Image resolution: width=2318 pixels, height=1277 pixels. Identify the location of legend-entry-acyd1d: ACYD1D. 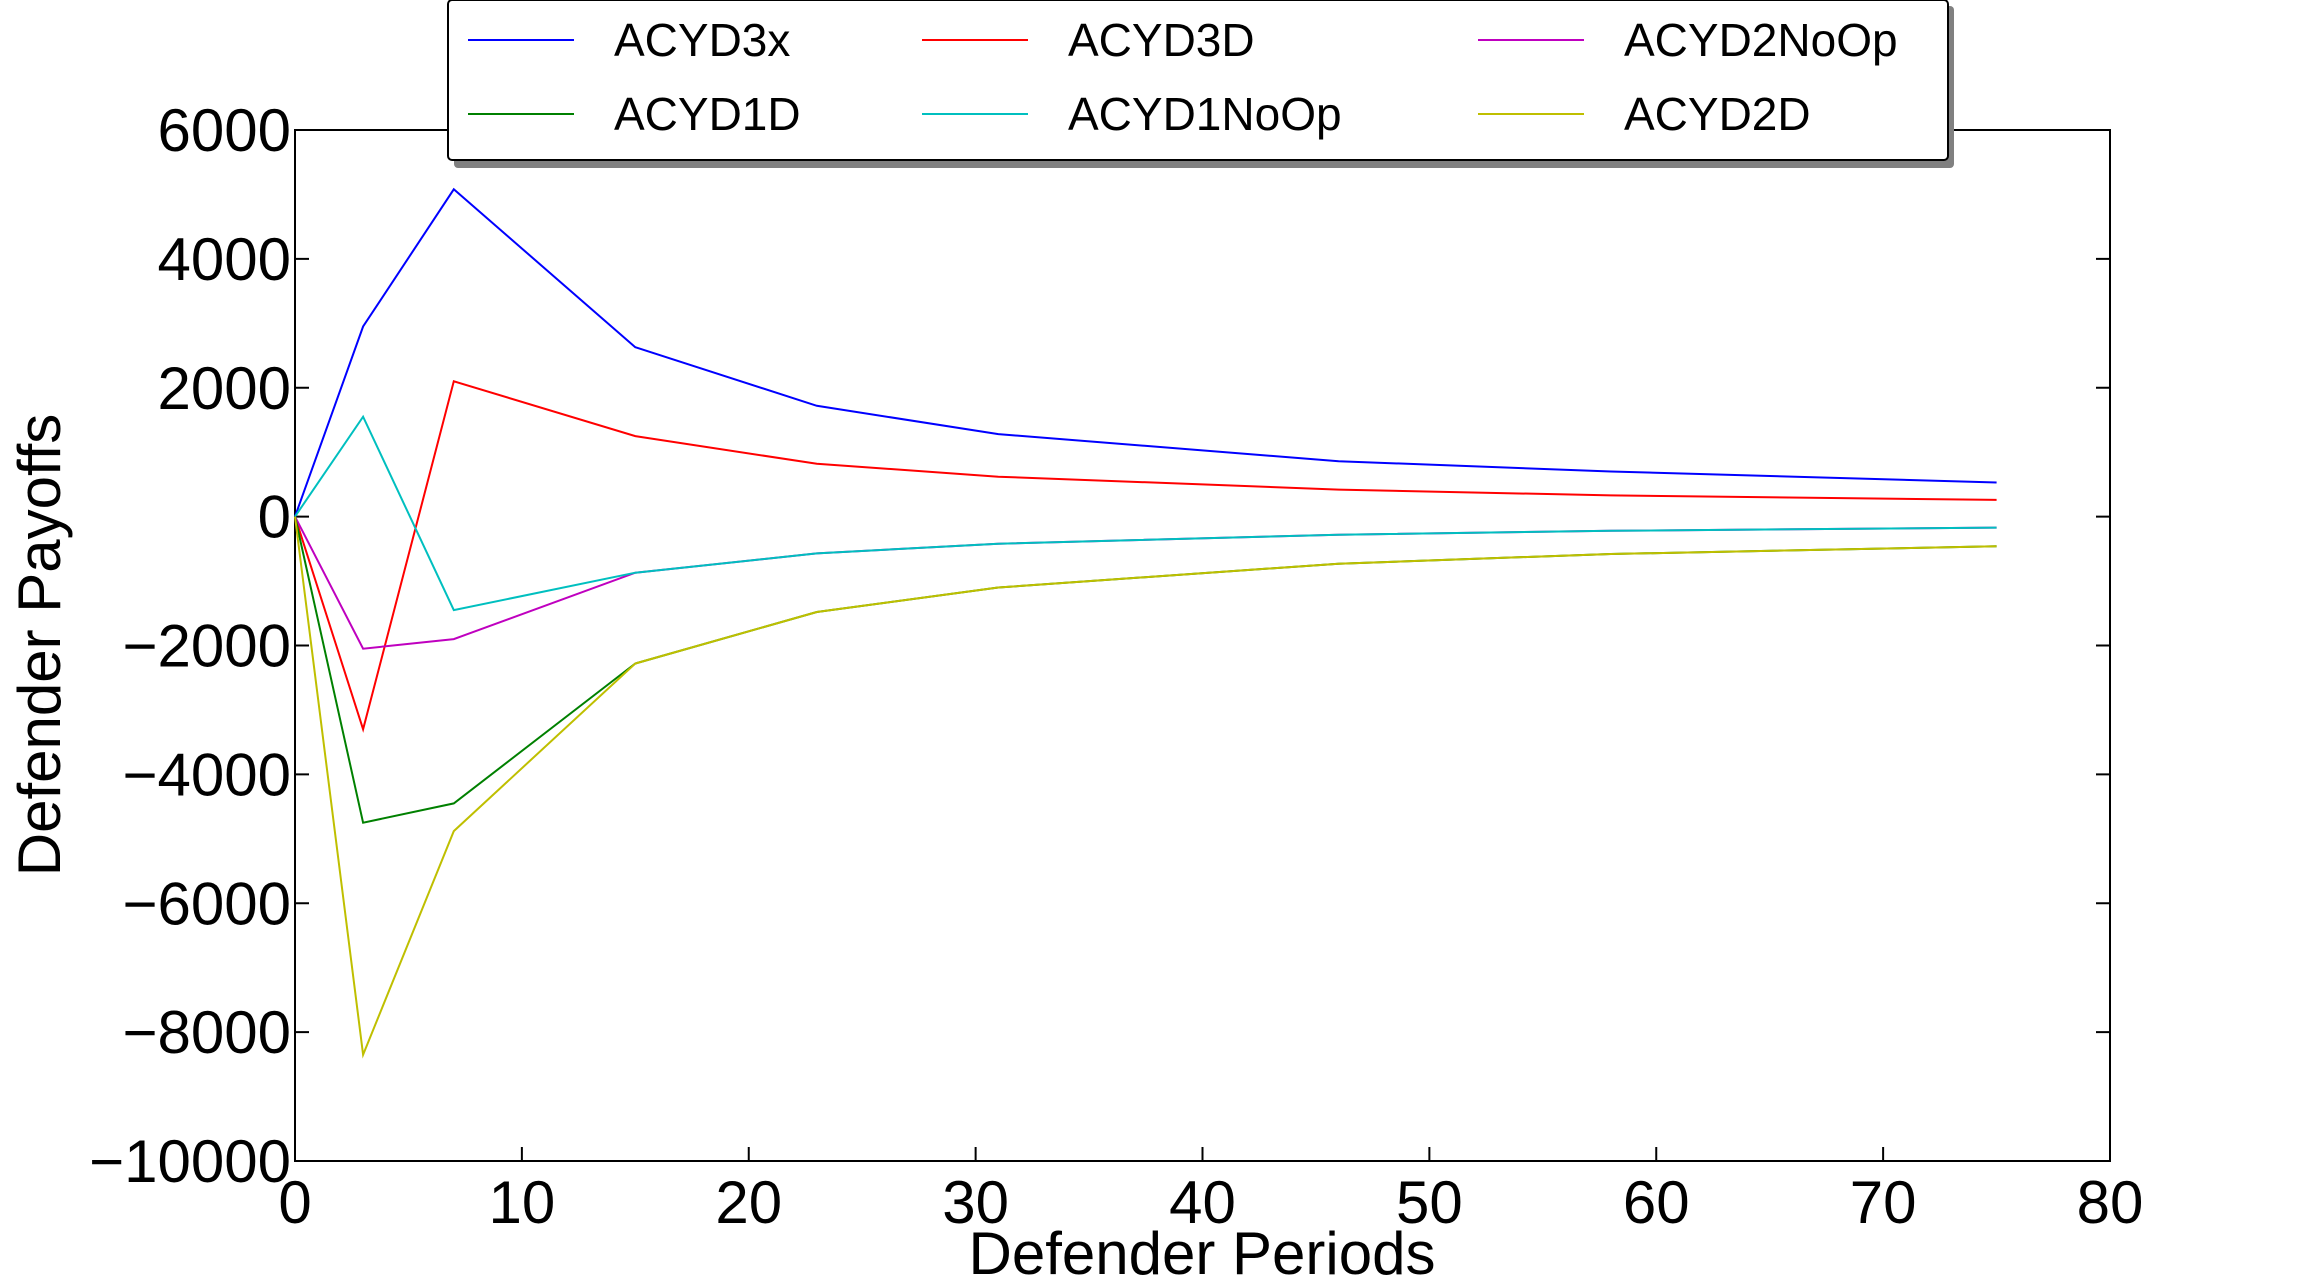
(634, 114).